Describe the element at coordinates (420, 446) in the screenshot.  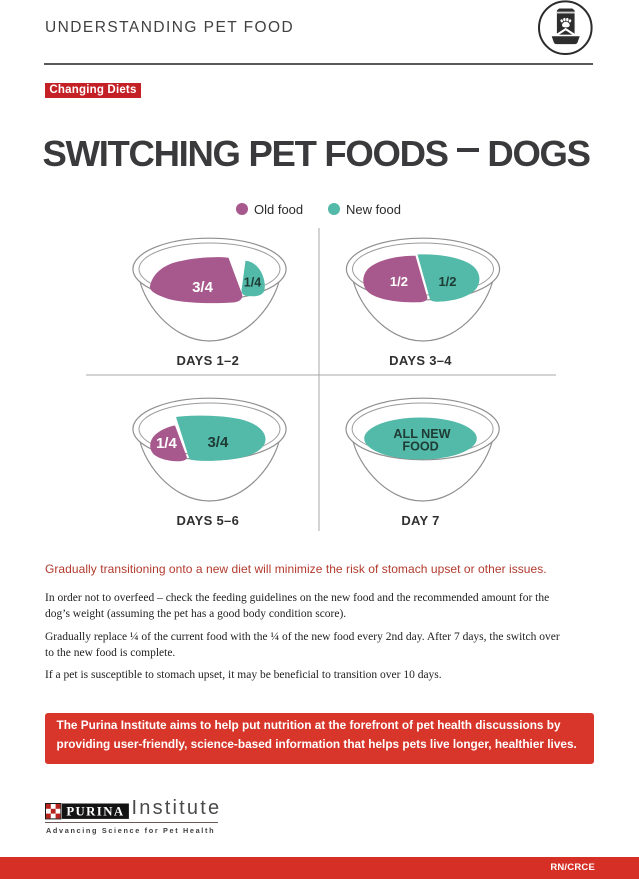
I see `svg-text: FOOD` at that location.